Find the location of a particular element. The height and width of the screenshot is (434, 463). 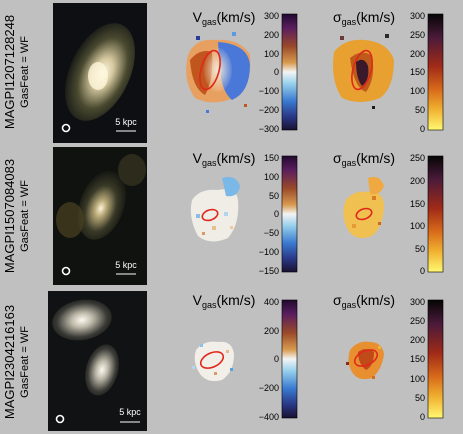

row-2-sig-tick: 150 is located at coordinates (417, 204).